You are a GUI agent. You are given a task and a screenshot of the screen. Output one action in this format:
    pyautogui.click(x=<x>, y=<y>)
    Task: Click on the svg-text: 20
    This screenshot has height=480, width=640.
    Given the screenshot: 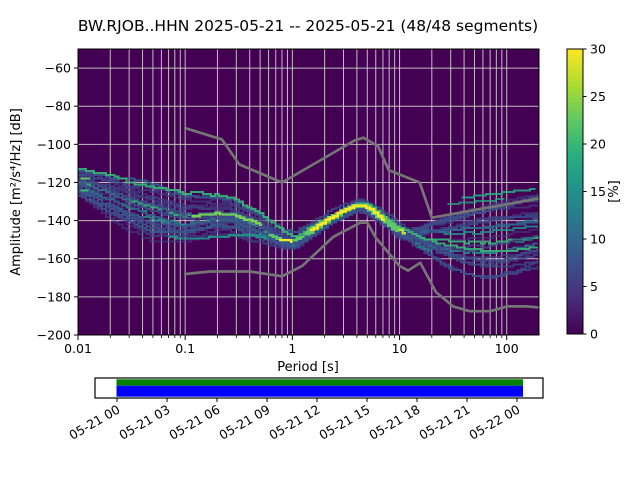 What is the action you would take?
    pyautogui.click(x=598, y=144)
    